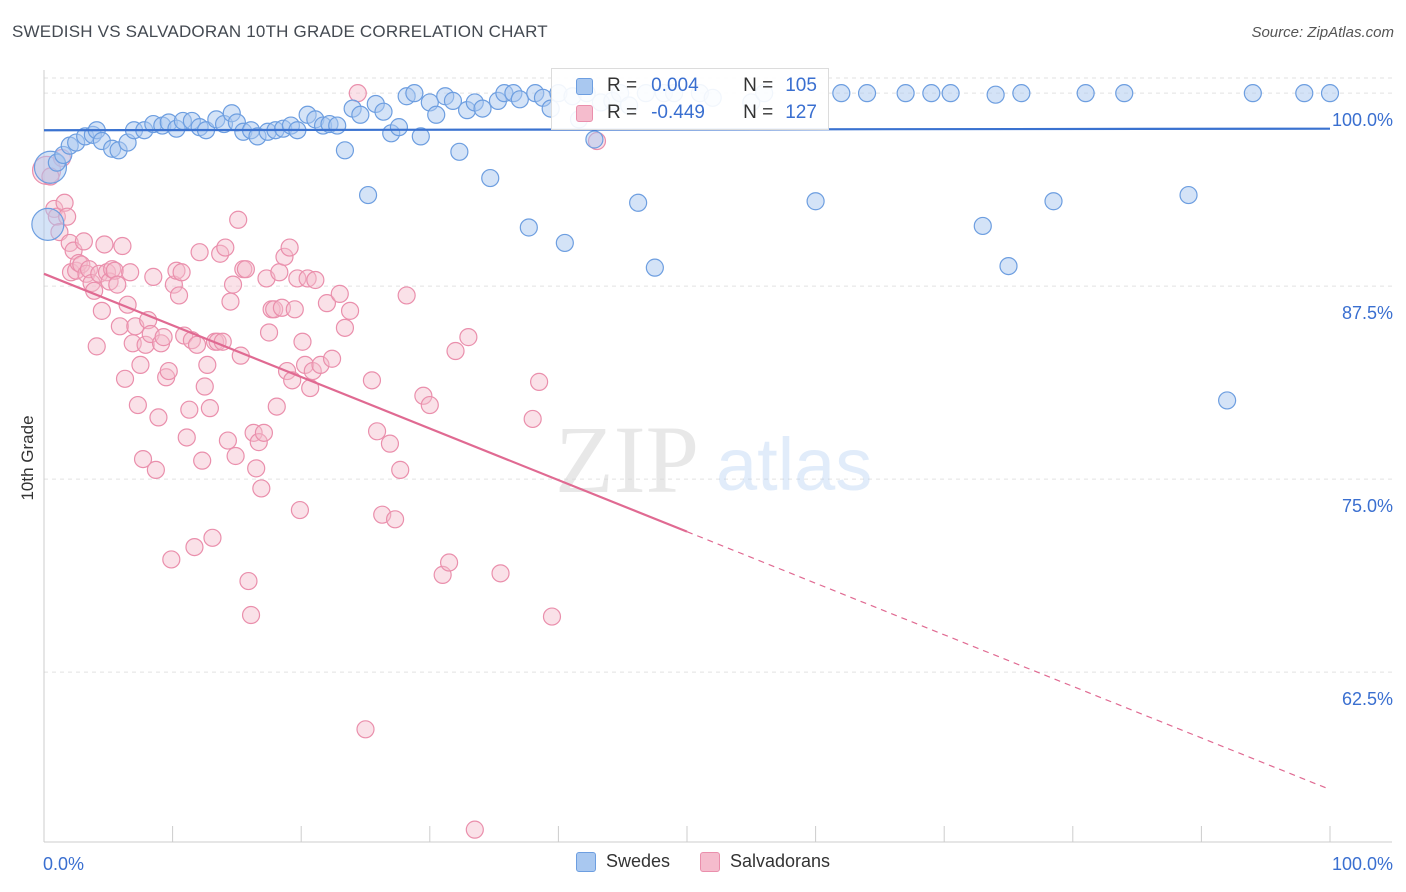 The image size is (1406, 892). I want to click on legend-label-swedes: Swedes, so click(637, 861).